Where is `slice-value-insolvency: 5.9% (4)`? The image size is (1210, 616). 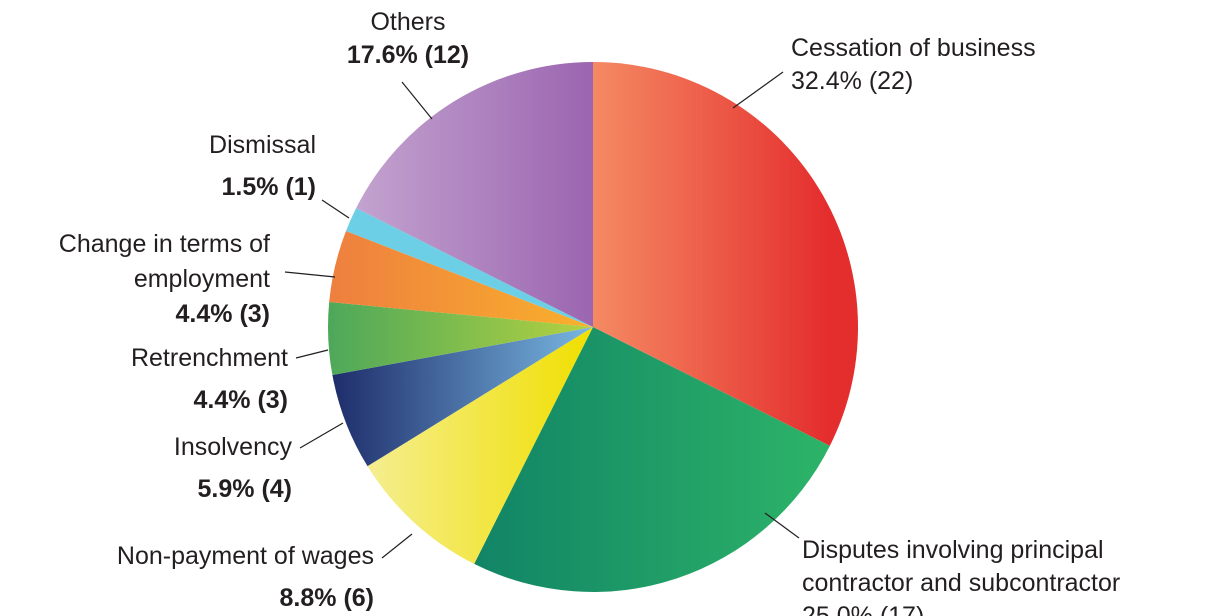 slice-value-insolvency: 5.9% (4) is located at coordinates (245, 489).